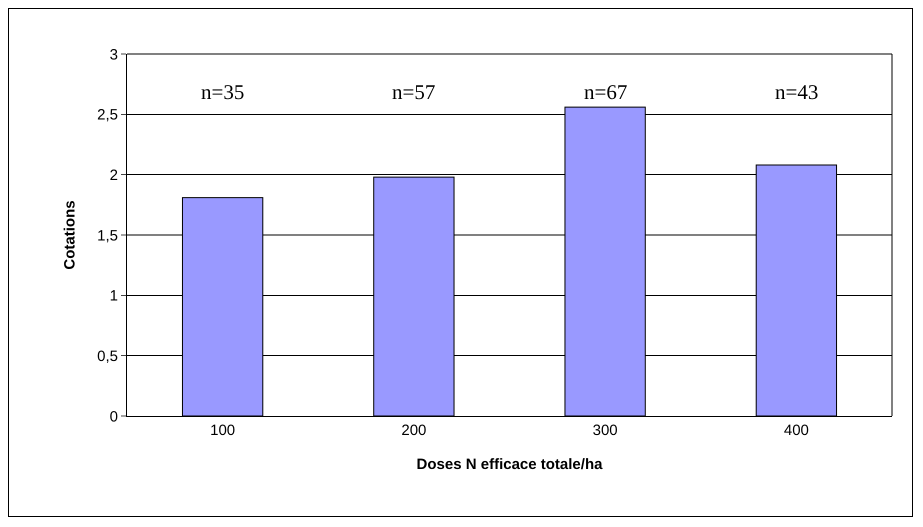 This screenshot has width=923, height=527. What do you see at coordinates (107, 235) in the screenshot?
I see `y-tick-label: 1,5` at bounding box center [107, 235].